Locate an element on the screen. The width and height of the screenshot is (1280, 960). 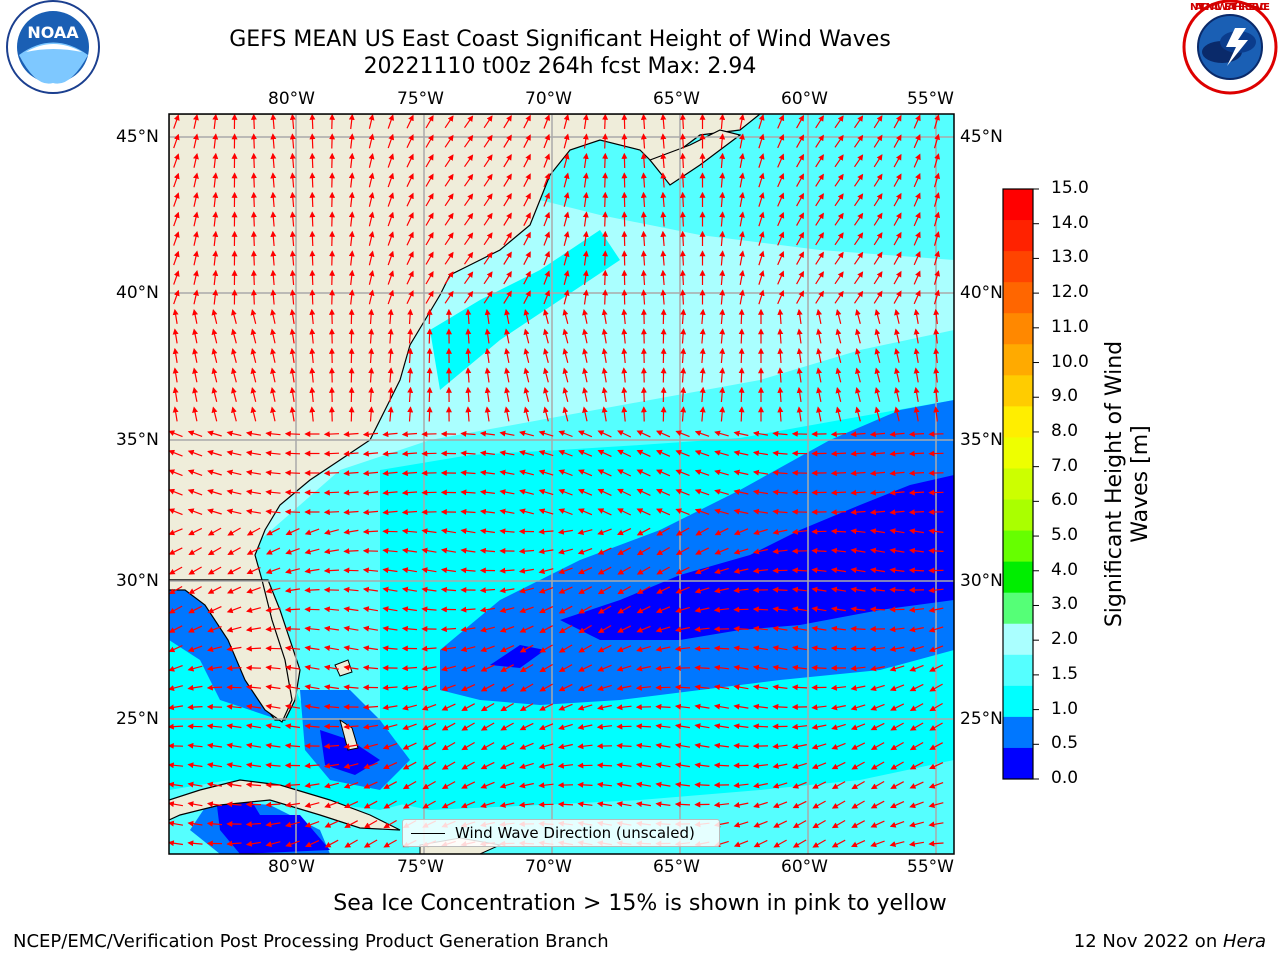
colorbar-tick-label: 2.0 is located at coordinates (1065, 639).